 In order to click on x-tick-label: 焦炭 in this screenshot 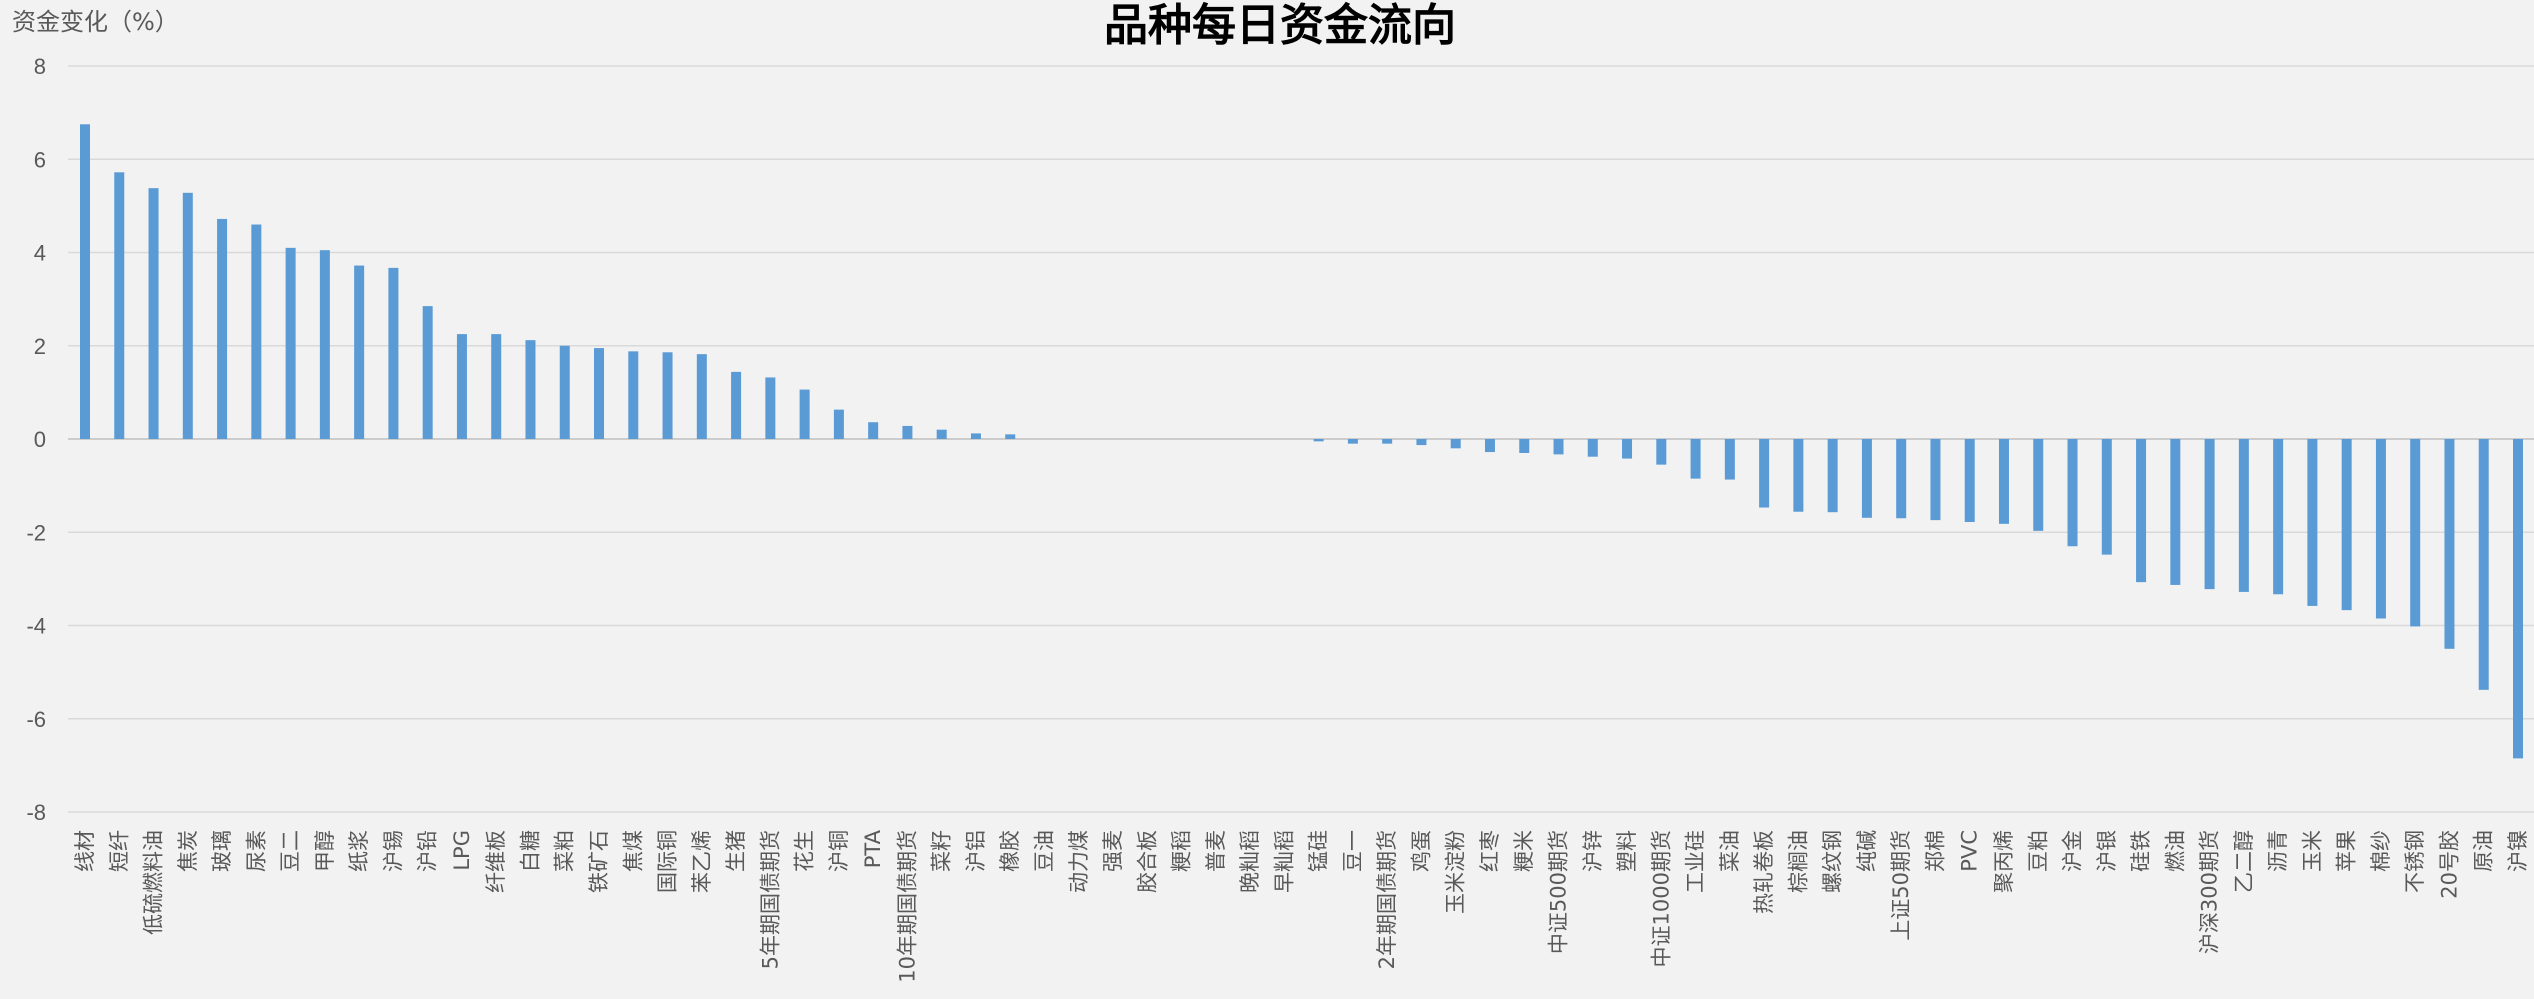, I will do `click(188, 851)`.